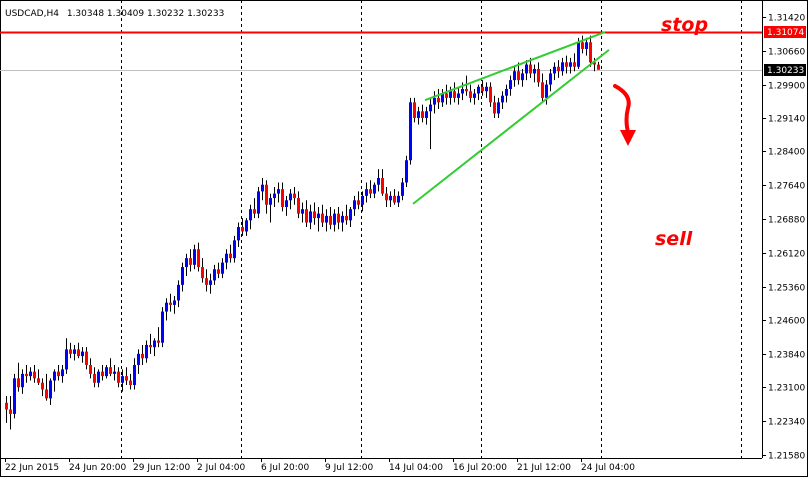 Image resolution: width=808 pixels, height=481 pixels. Describe the element at coordinates (786, 389) in the screenshot. I see `price-tick-label: 1.23100` at that location.